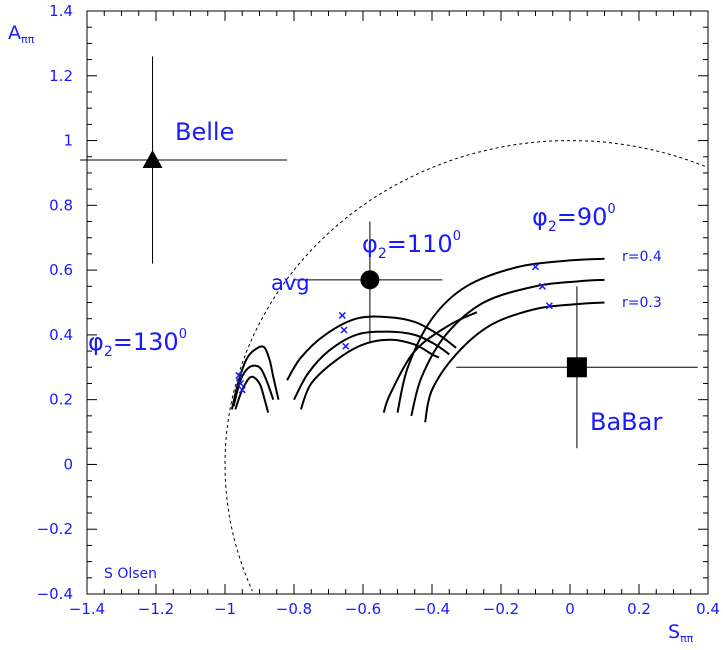 The width and height of the screenshot is (723, 650). I want to click on phi2-90-label: φ2=900, so click(574, 218).